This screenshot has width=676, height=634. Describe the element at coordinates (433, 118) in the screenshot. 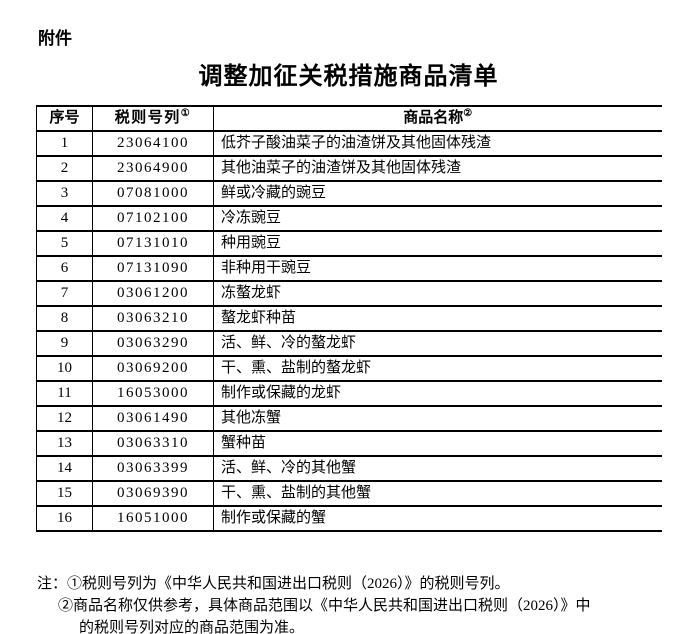

I see `column-header-name-label: 商品名称` at that location.